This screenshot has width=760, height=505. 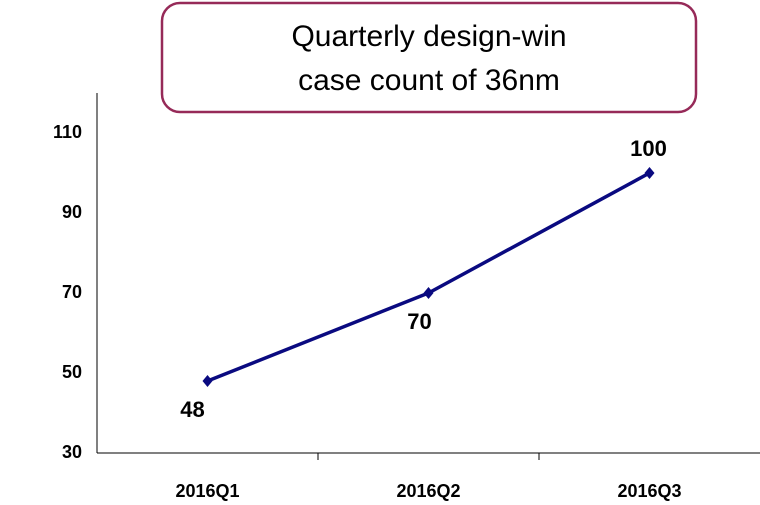 I want to click on data-label: 70, so click(x=419, y=321).